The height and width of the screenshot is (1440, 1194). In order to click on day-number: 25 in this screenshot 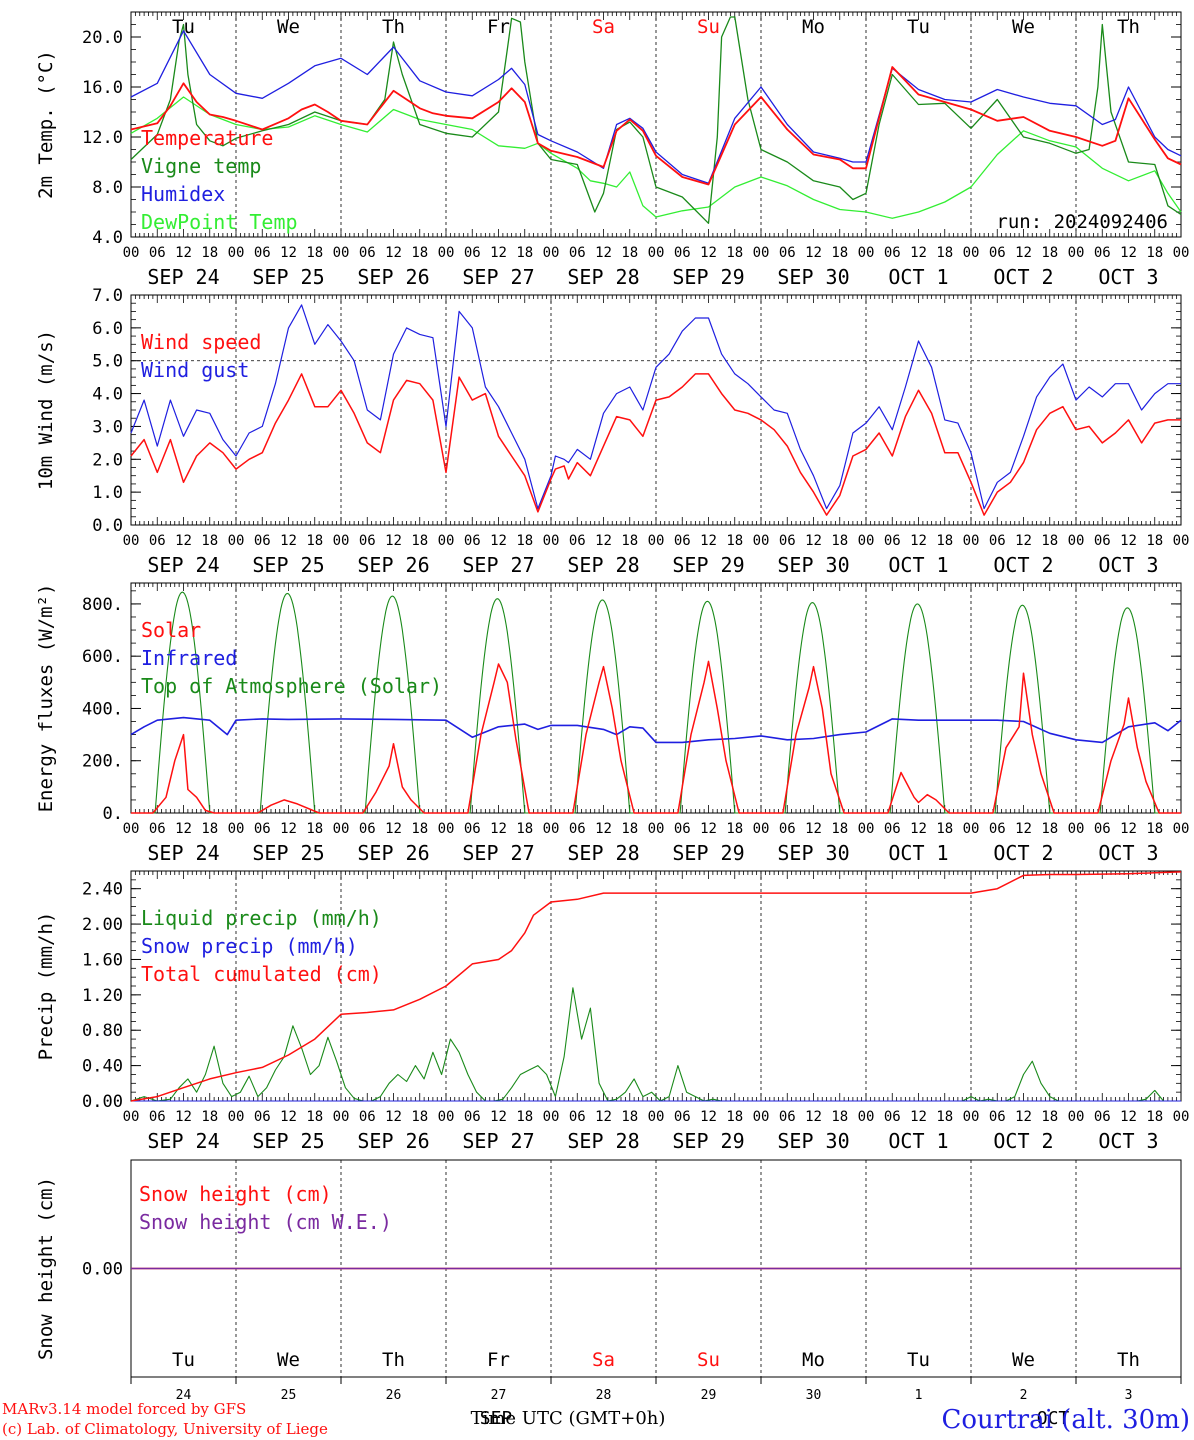, I will do `click(289, 1395)`.